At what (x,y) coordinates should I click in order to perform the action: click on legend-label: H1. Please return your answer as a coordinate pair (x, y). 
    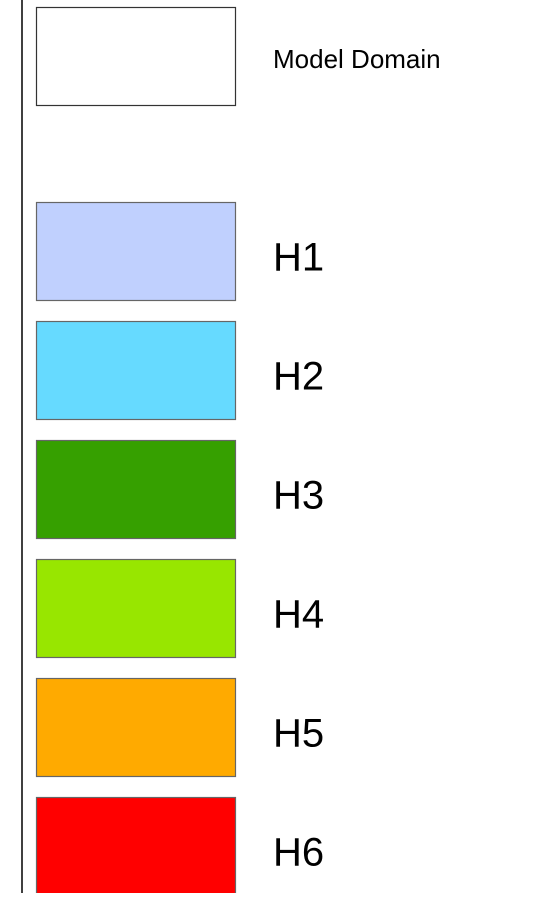
    Looking at the image, I should click on (298, 258).